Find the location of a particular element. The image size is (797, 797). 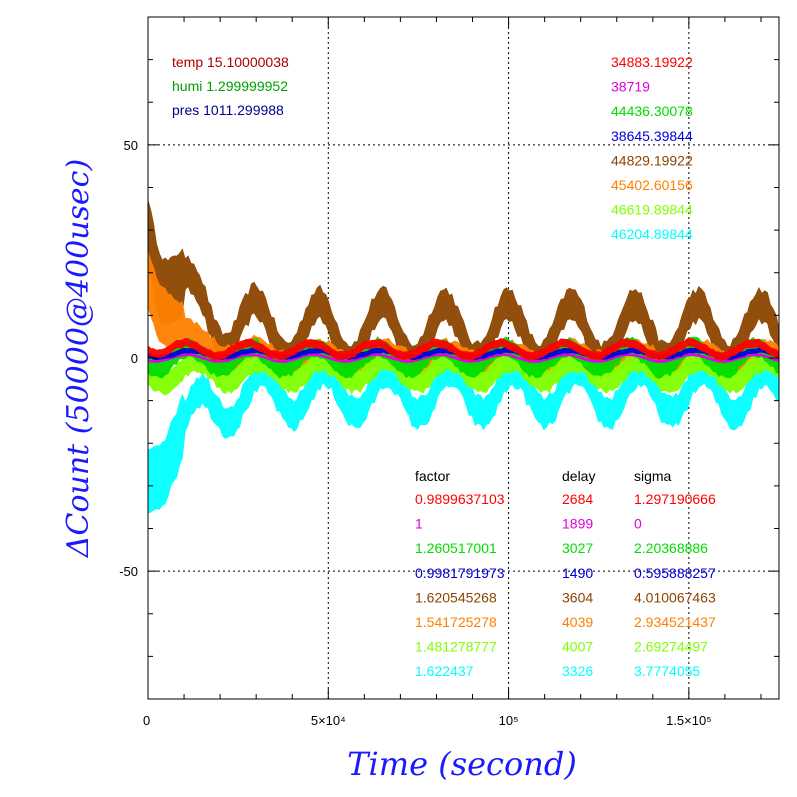

series-id: 38719 is located at coordinates (630, 87).